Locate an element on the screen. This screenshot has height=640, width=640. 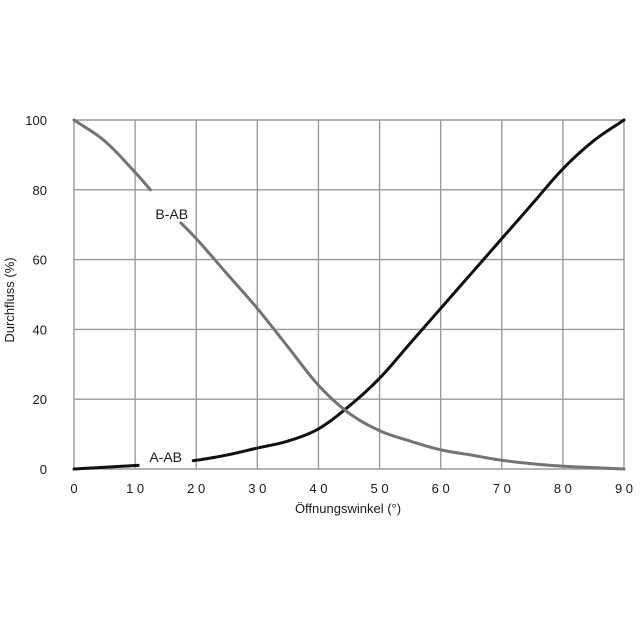
y-tick-label: 40 is located at coordinates (40, 329).